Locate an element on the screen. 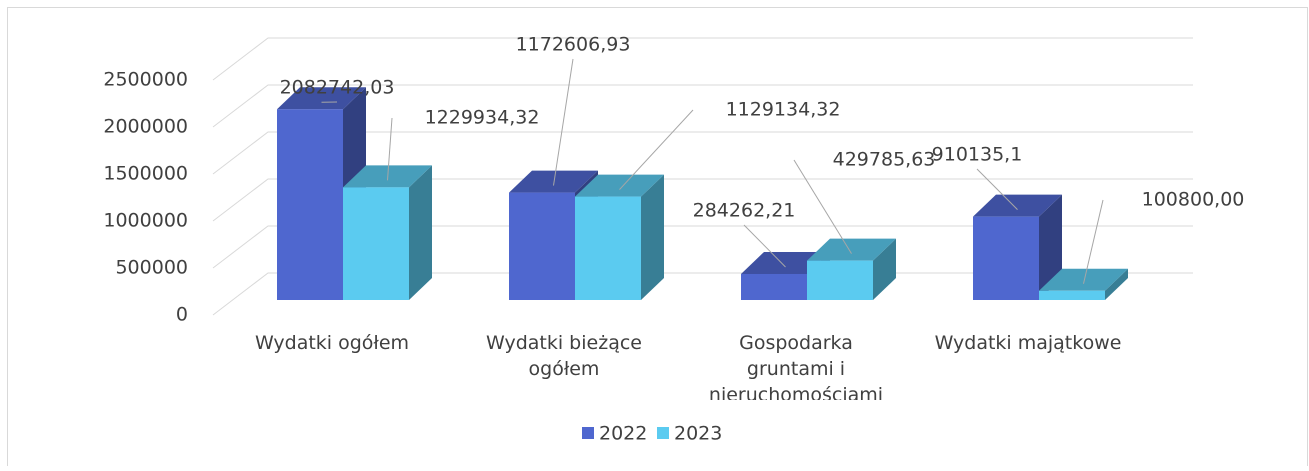 This screenshot has height=471, width=1309. x-tick-label: Wydatki majątkowe is located at coordinates (1028, 365).